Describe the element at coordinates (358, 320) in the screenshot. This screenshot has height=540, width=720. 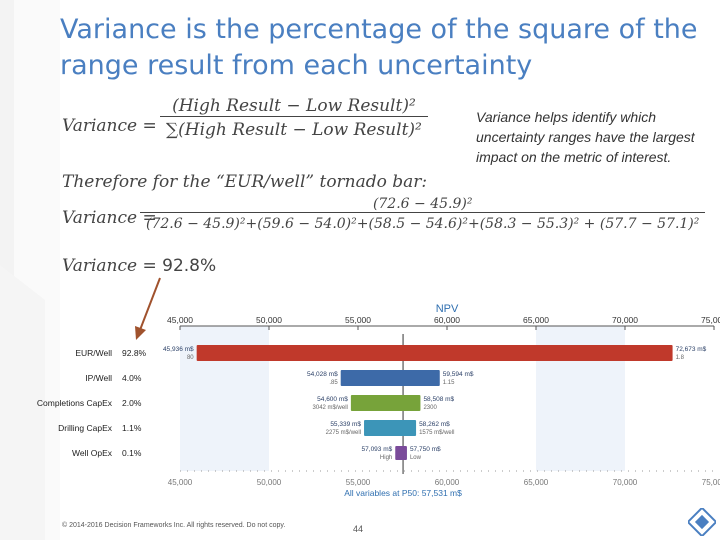
I see `x-tick-label: 55,000` at that location.